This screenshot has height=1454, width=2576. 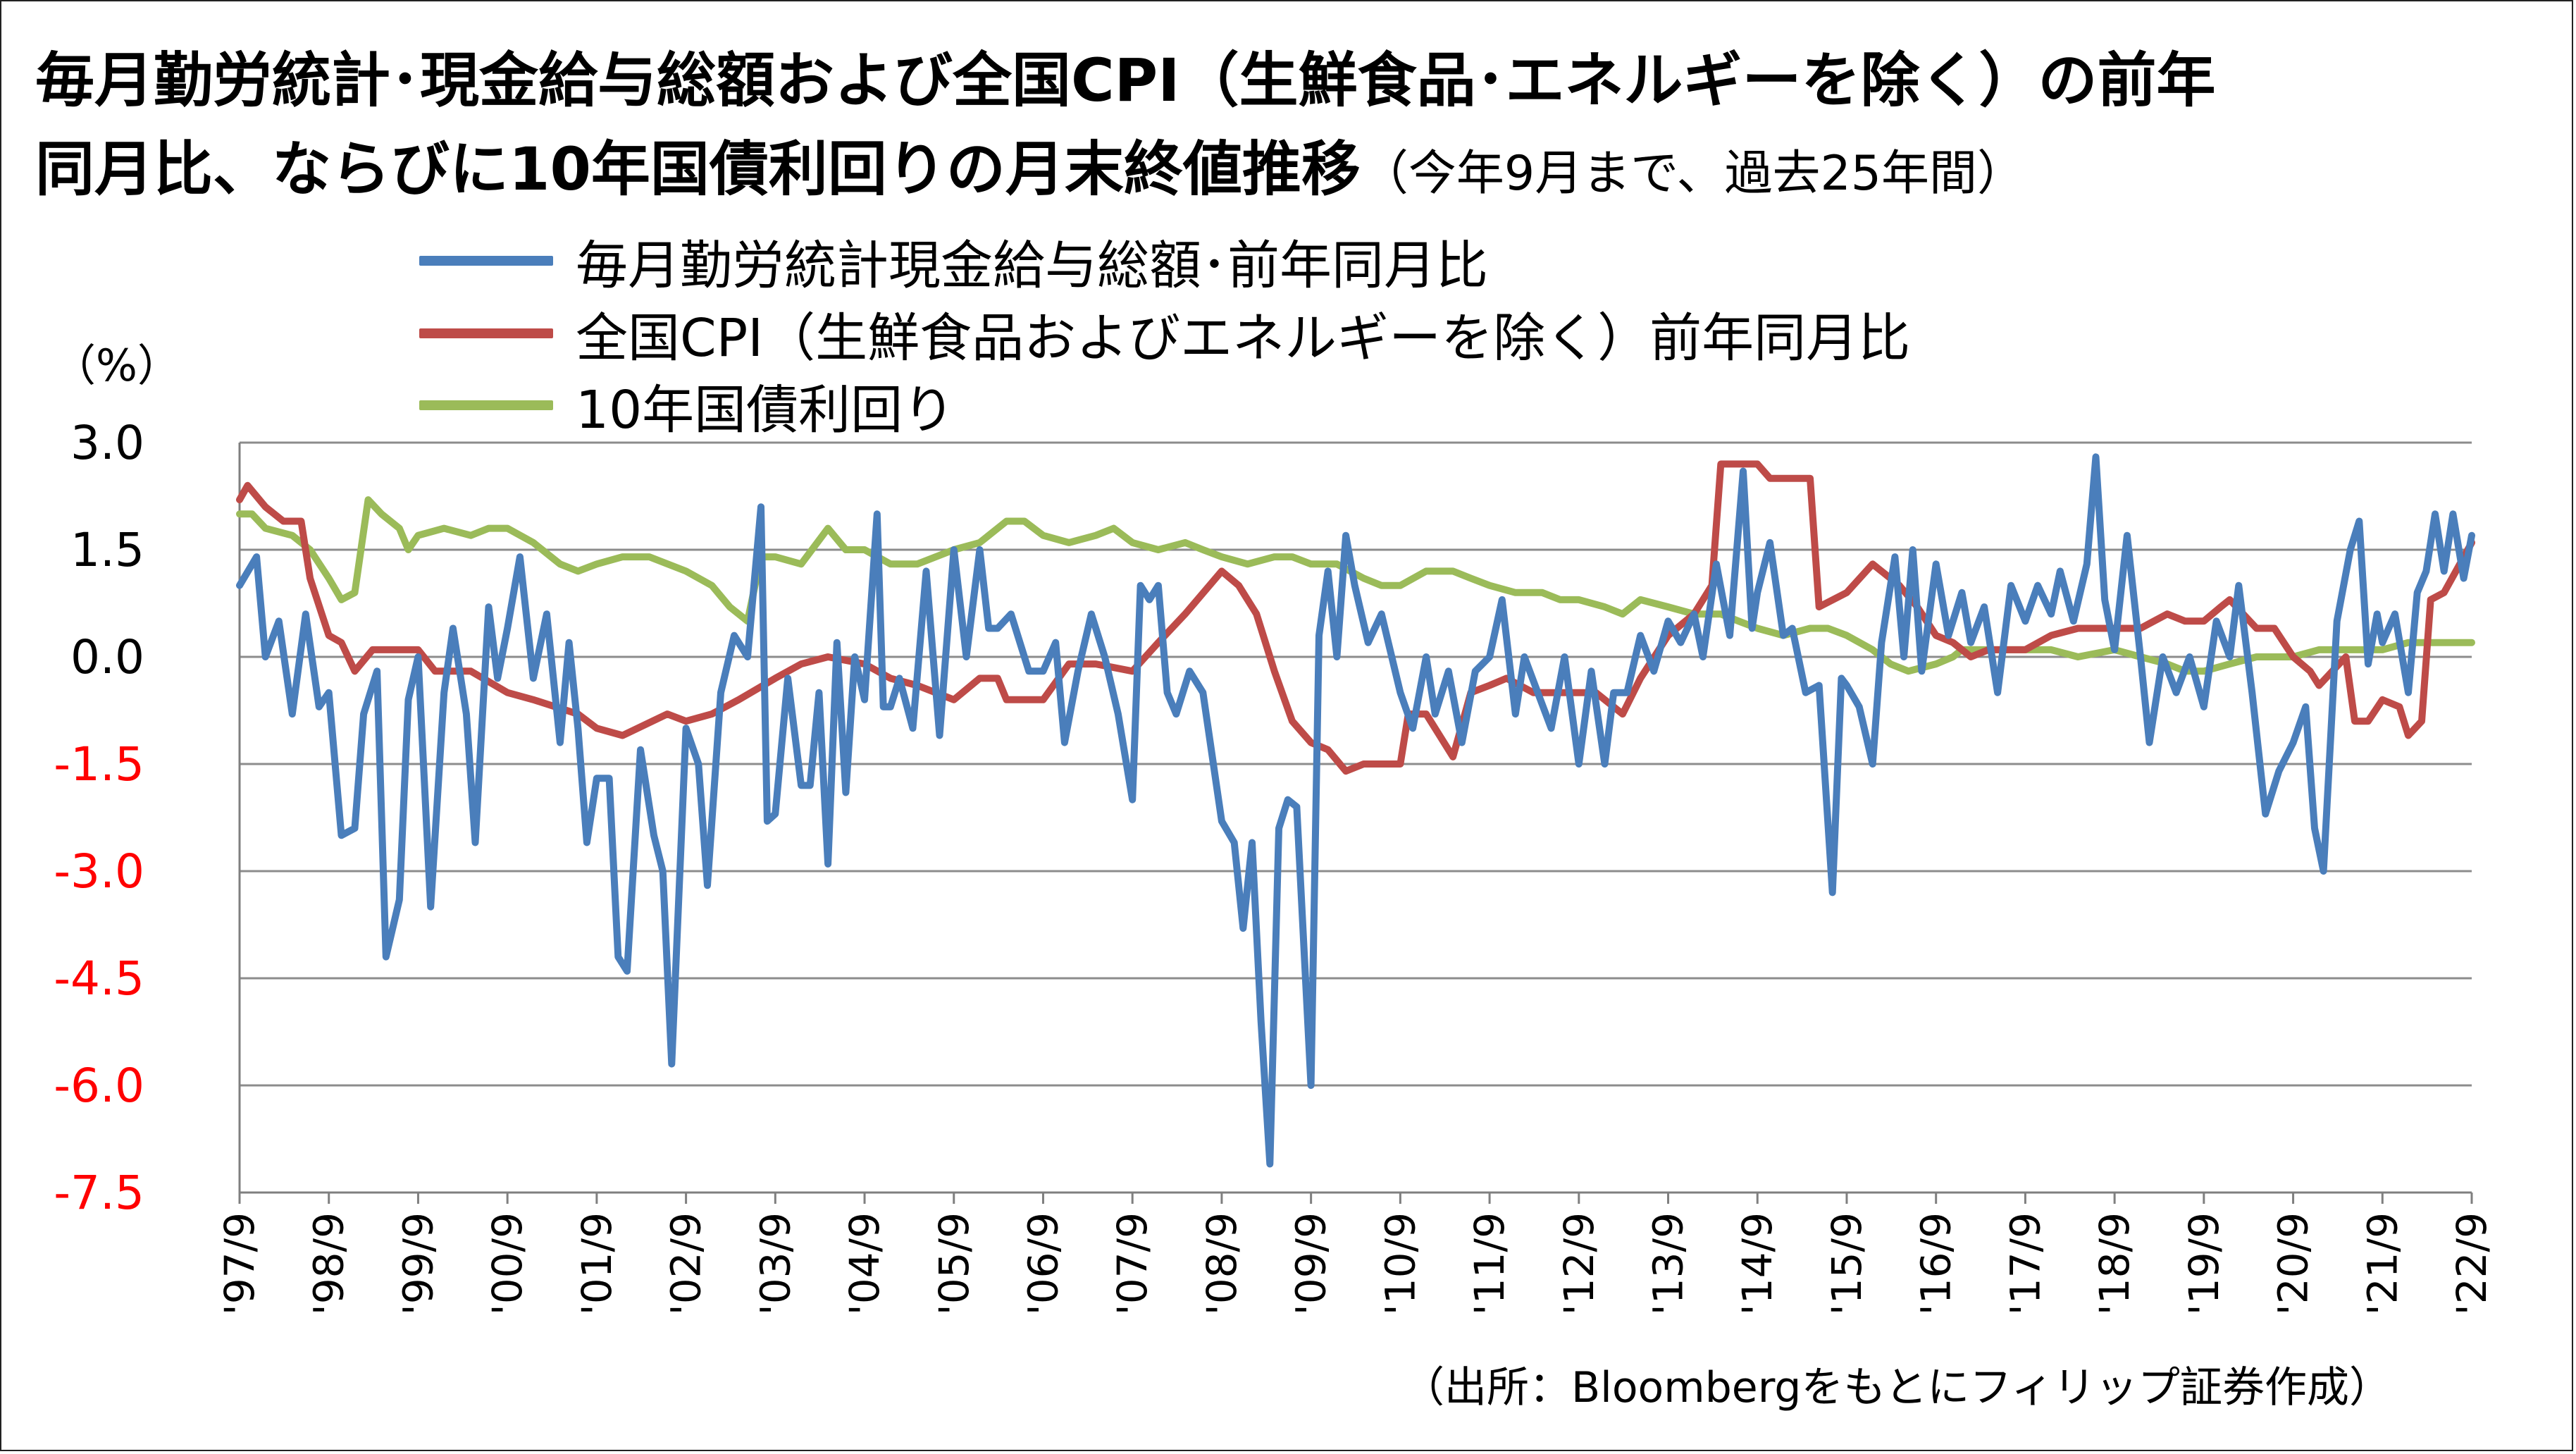 I want to click on y-tick-label: -4.5, so click(x=99, y=978).